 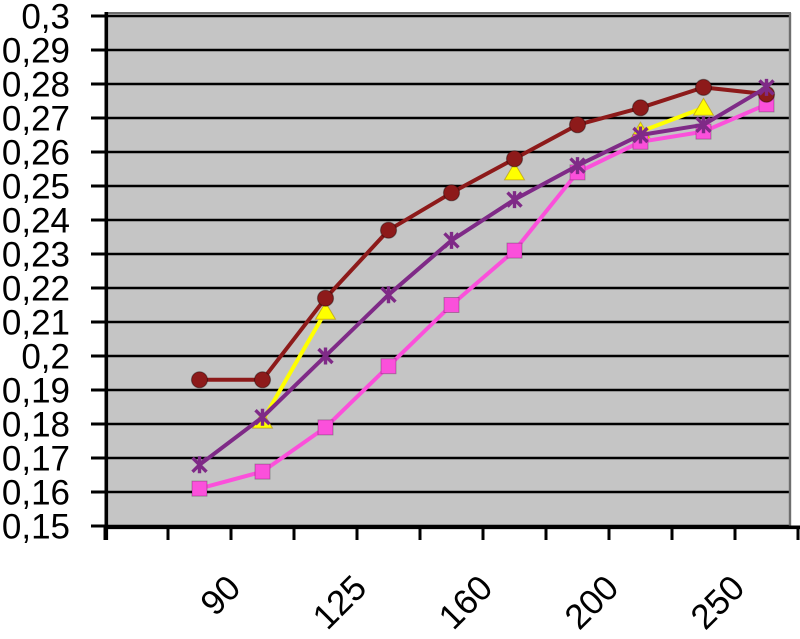 What do you see at coordinates (36, 391) in the screenshot?
I see `y-axis-label: 0,19` at bounding box center [36, 391].